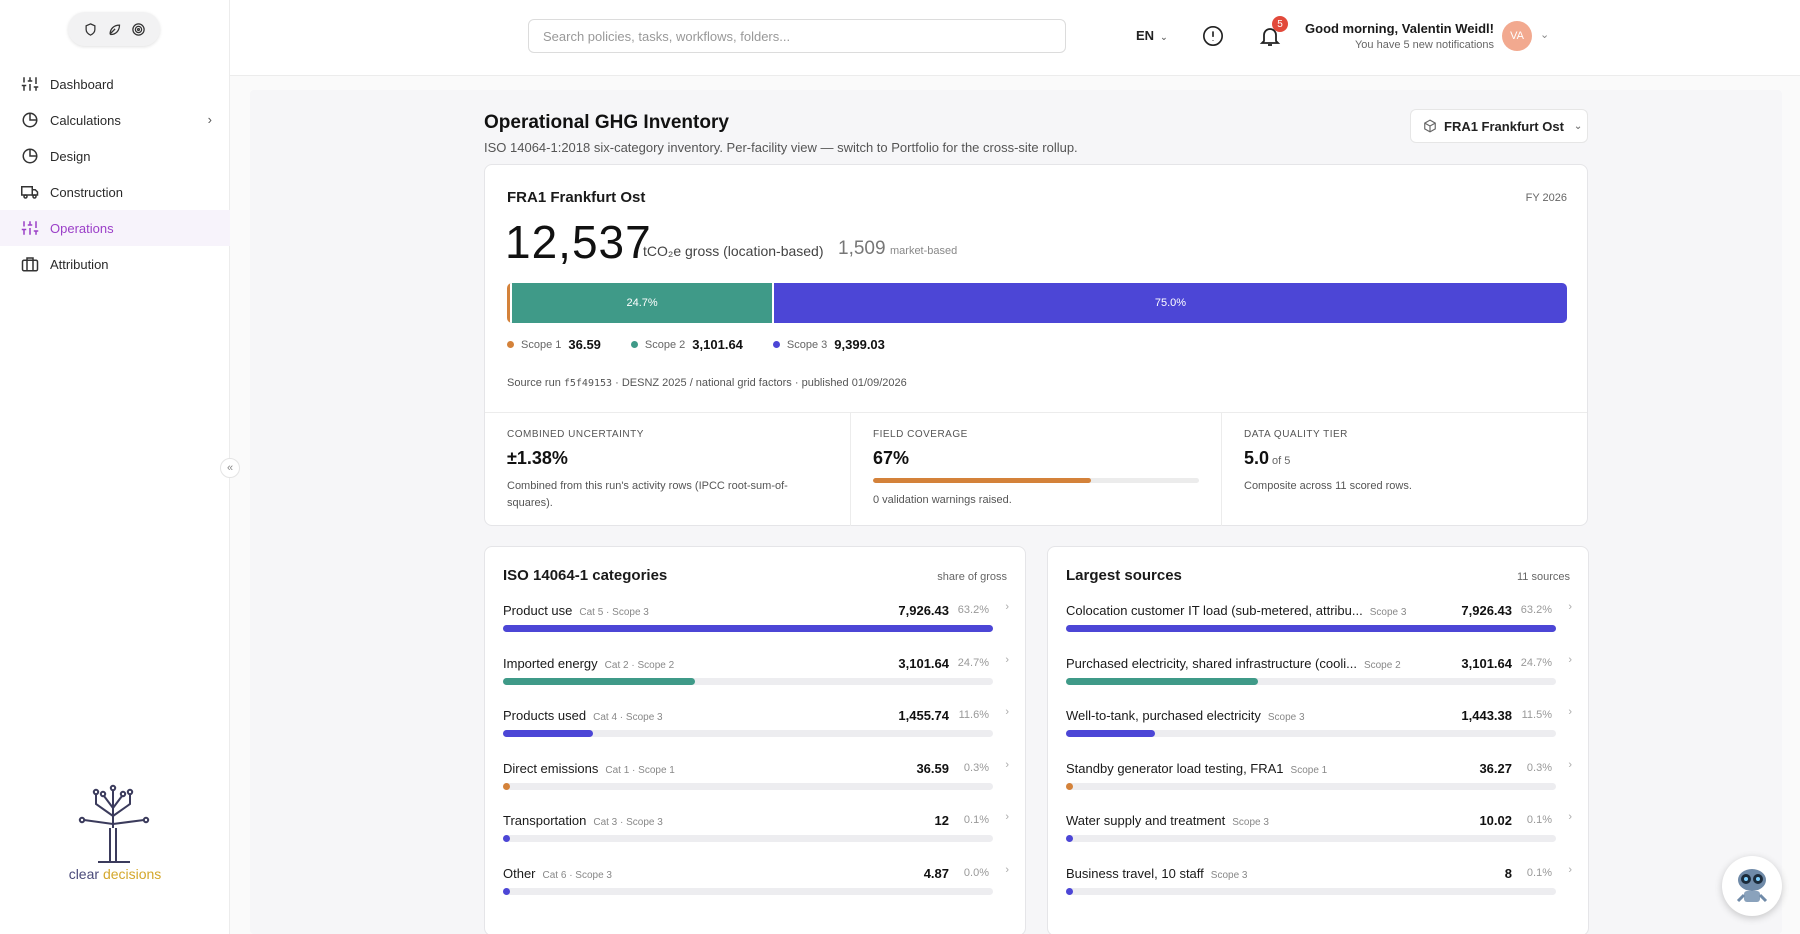 This screenshot has width=1800, height=934. I want to click on row-tag: Scope 1, so click(1309, 770).